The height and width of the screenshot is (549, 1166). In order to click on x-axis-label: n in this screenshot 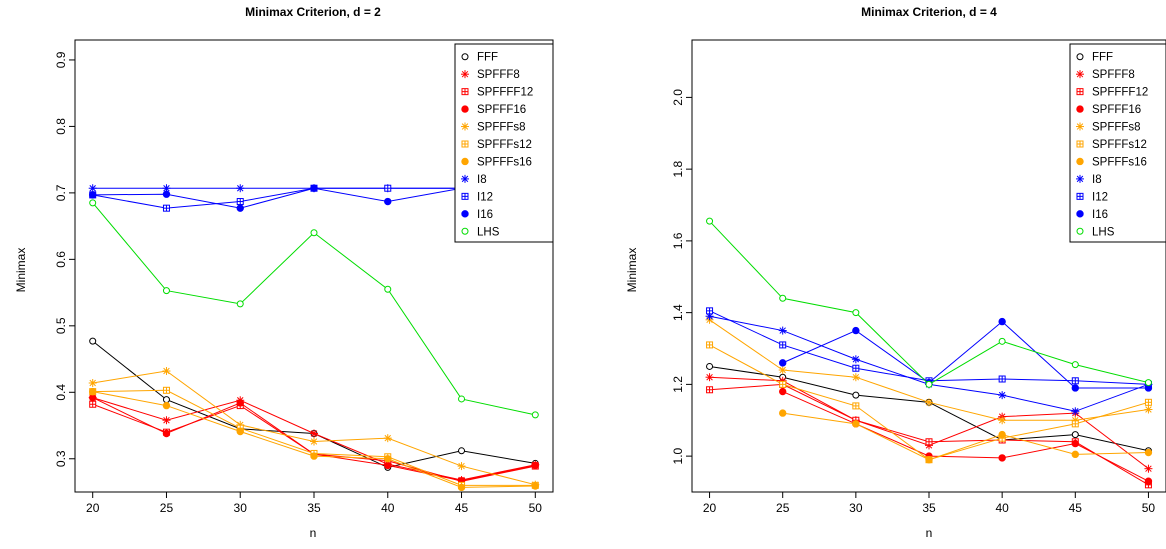, I will do `click(929, 533)`.